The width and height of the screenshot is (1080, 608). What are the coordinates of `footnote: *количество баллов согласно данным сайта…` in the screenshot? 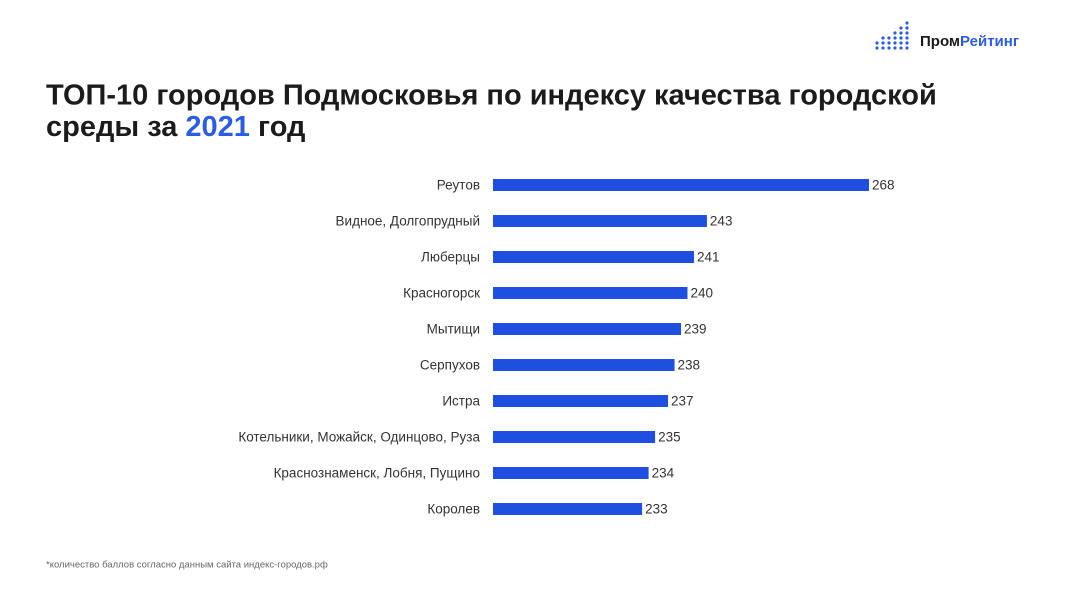 It's located at (187, 565).